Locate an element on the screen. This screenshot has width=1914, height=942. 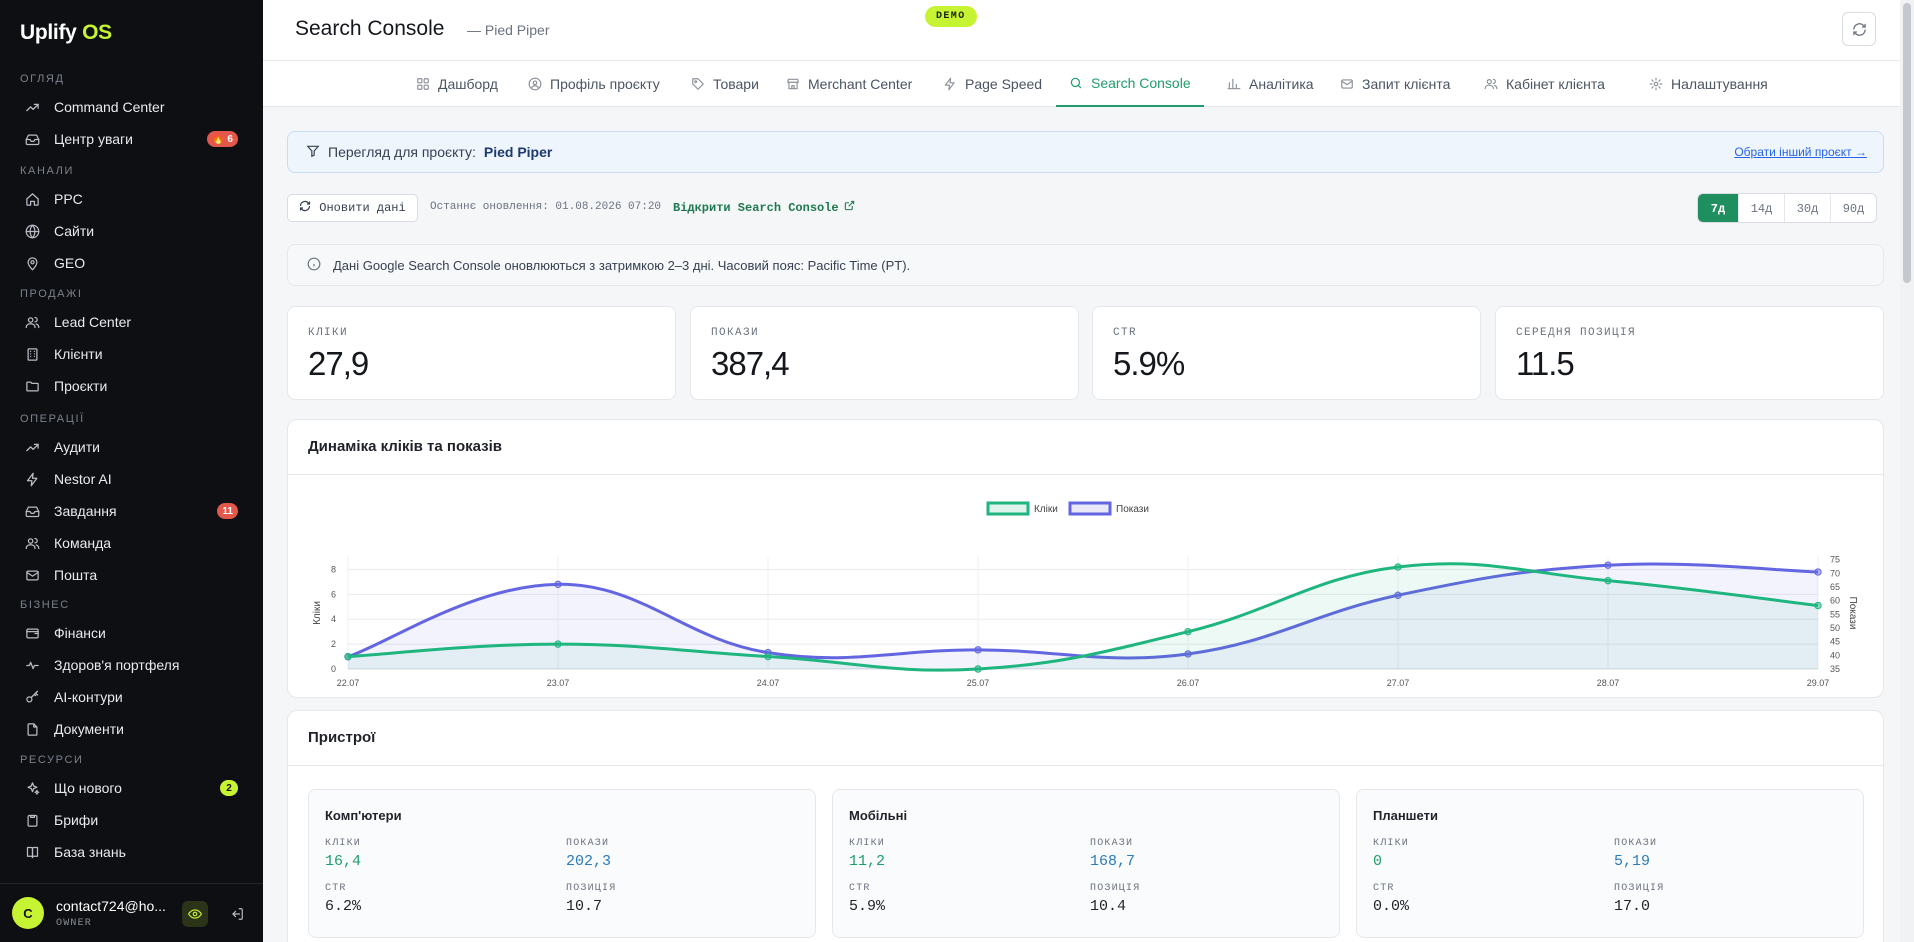
sidebar-item-sparkles: Що нового 2 is located at coordinates (132, 788).